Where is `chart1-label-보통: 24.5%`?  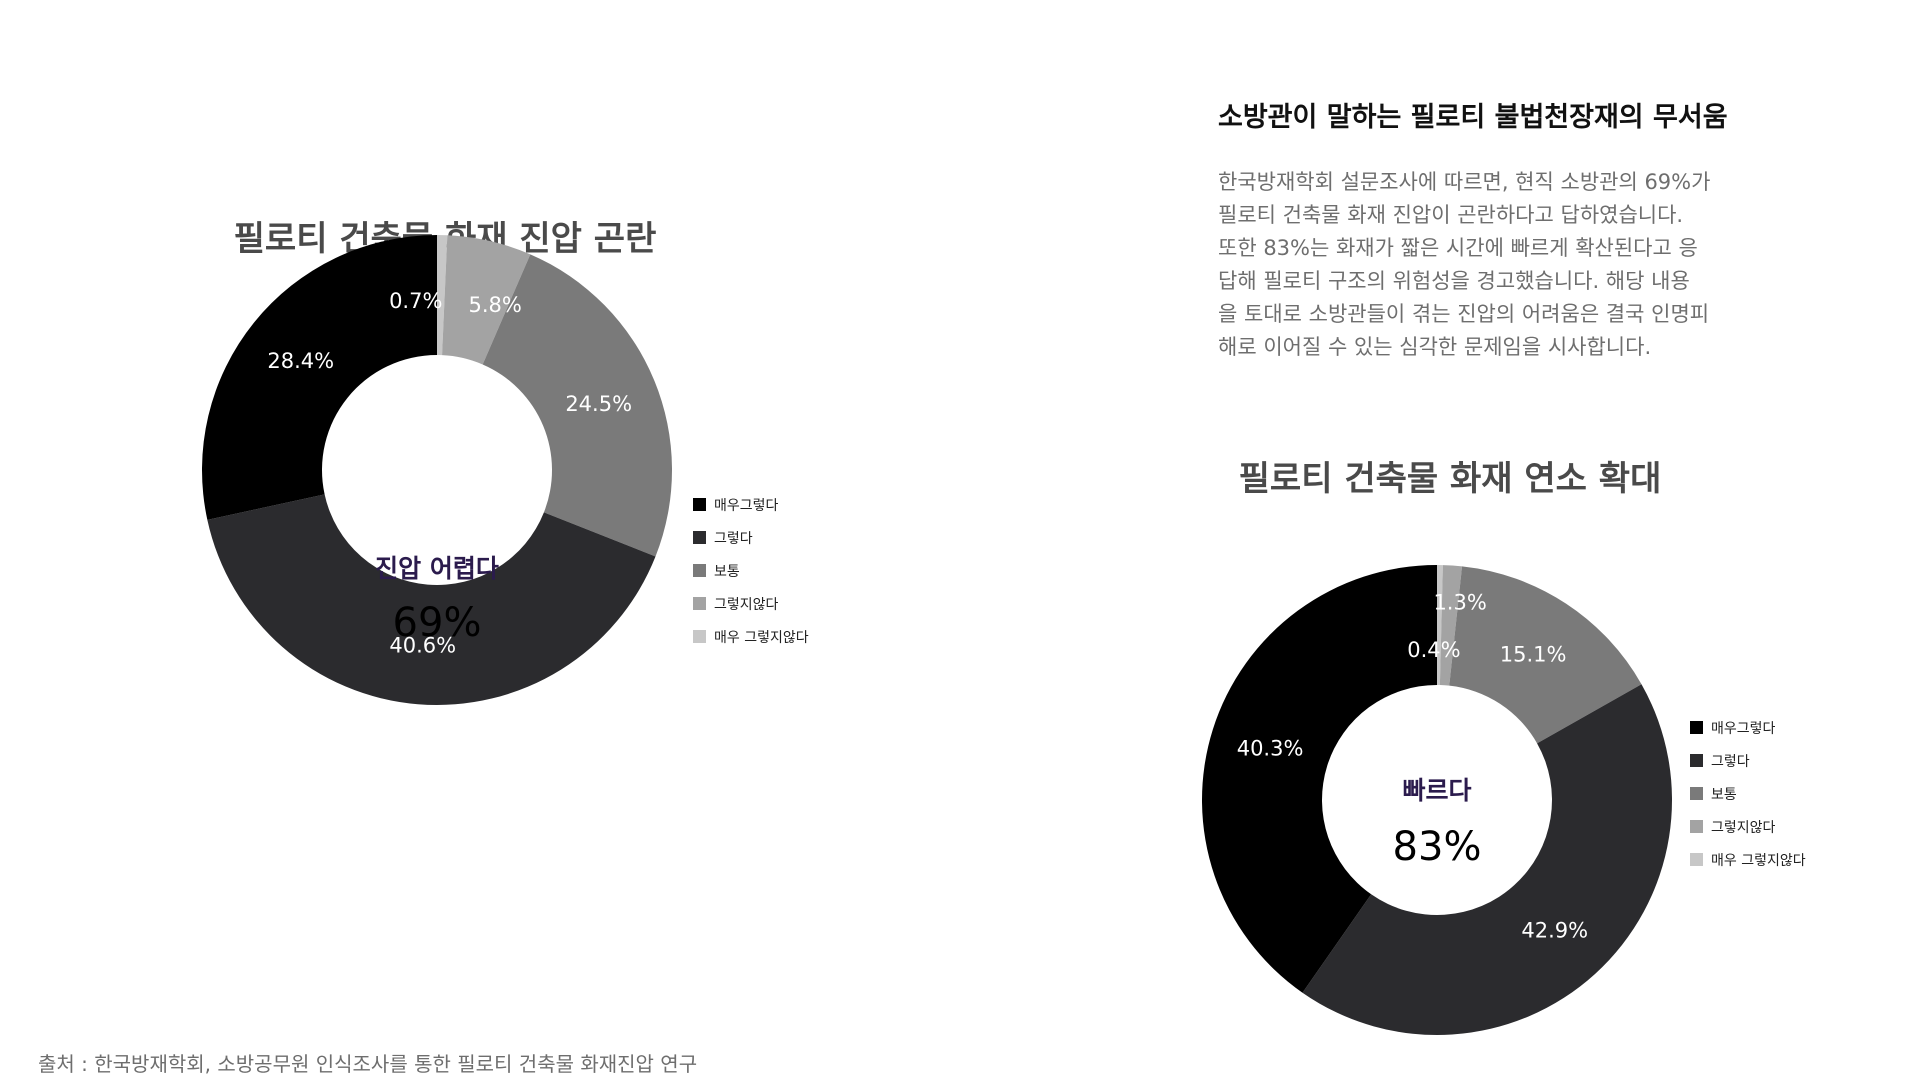
chart1-label-보통: 24.5% is located at coordinates (598, 404).